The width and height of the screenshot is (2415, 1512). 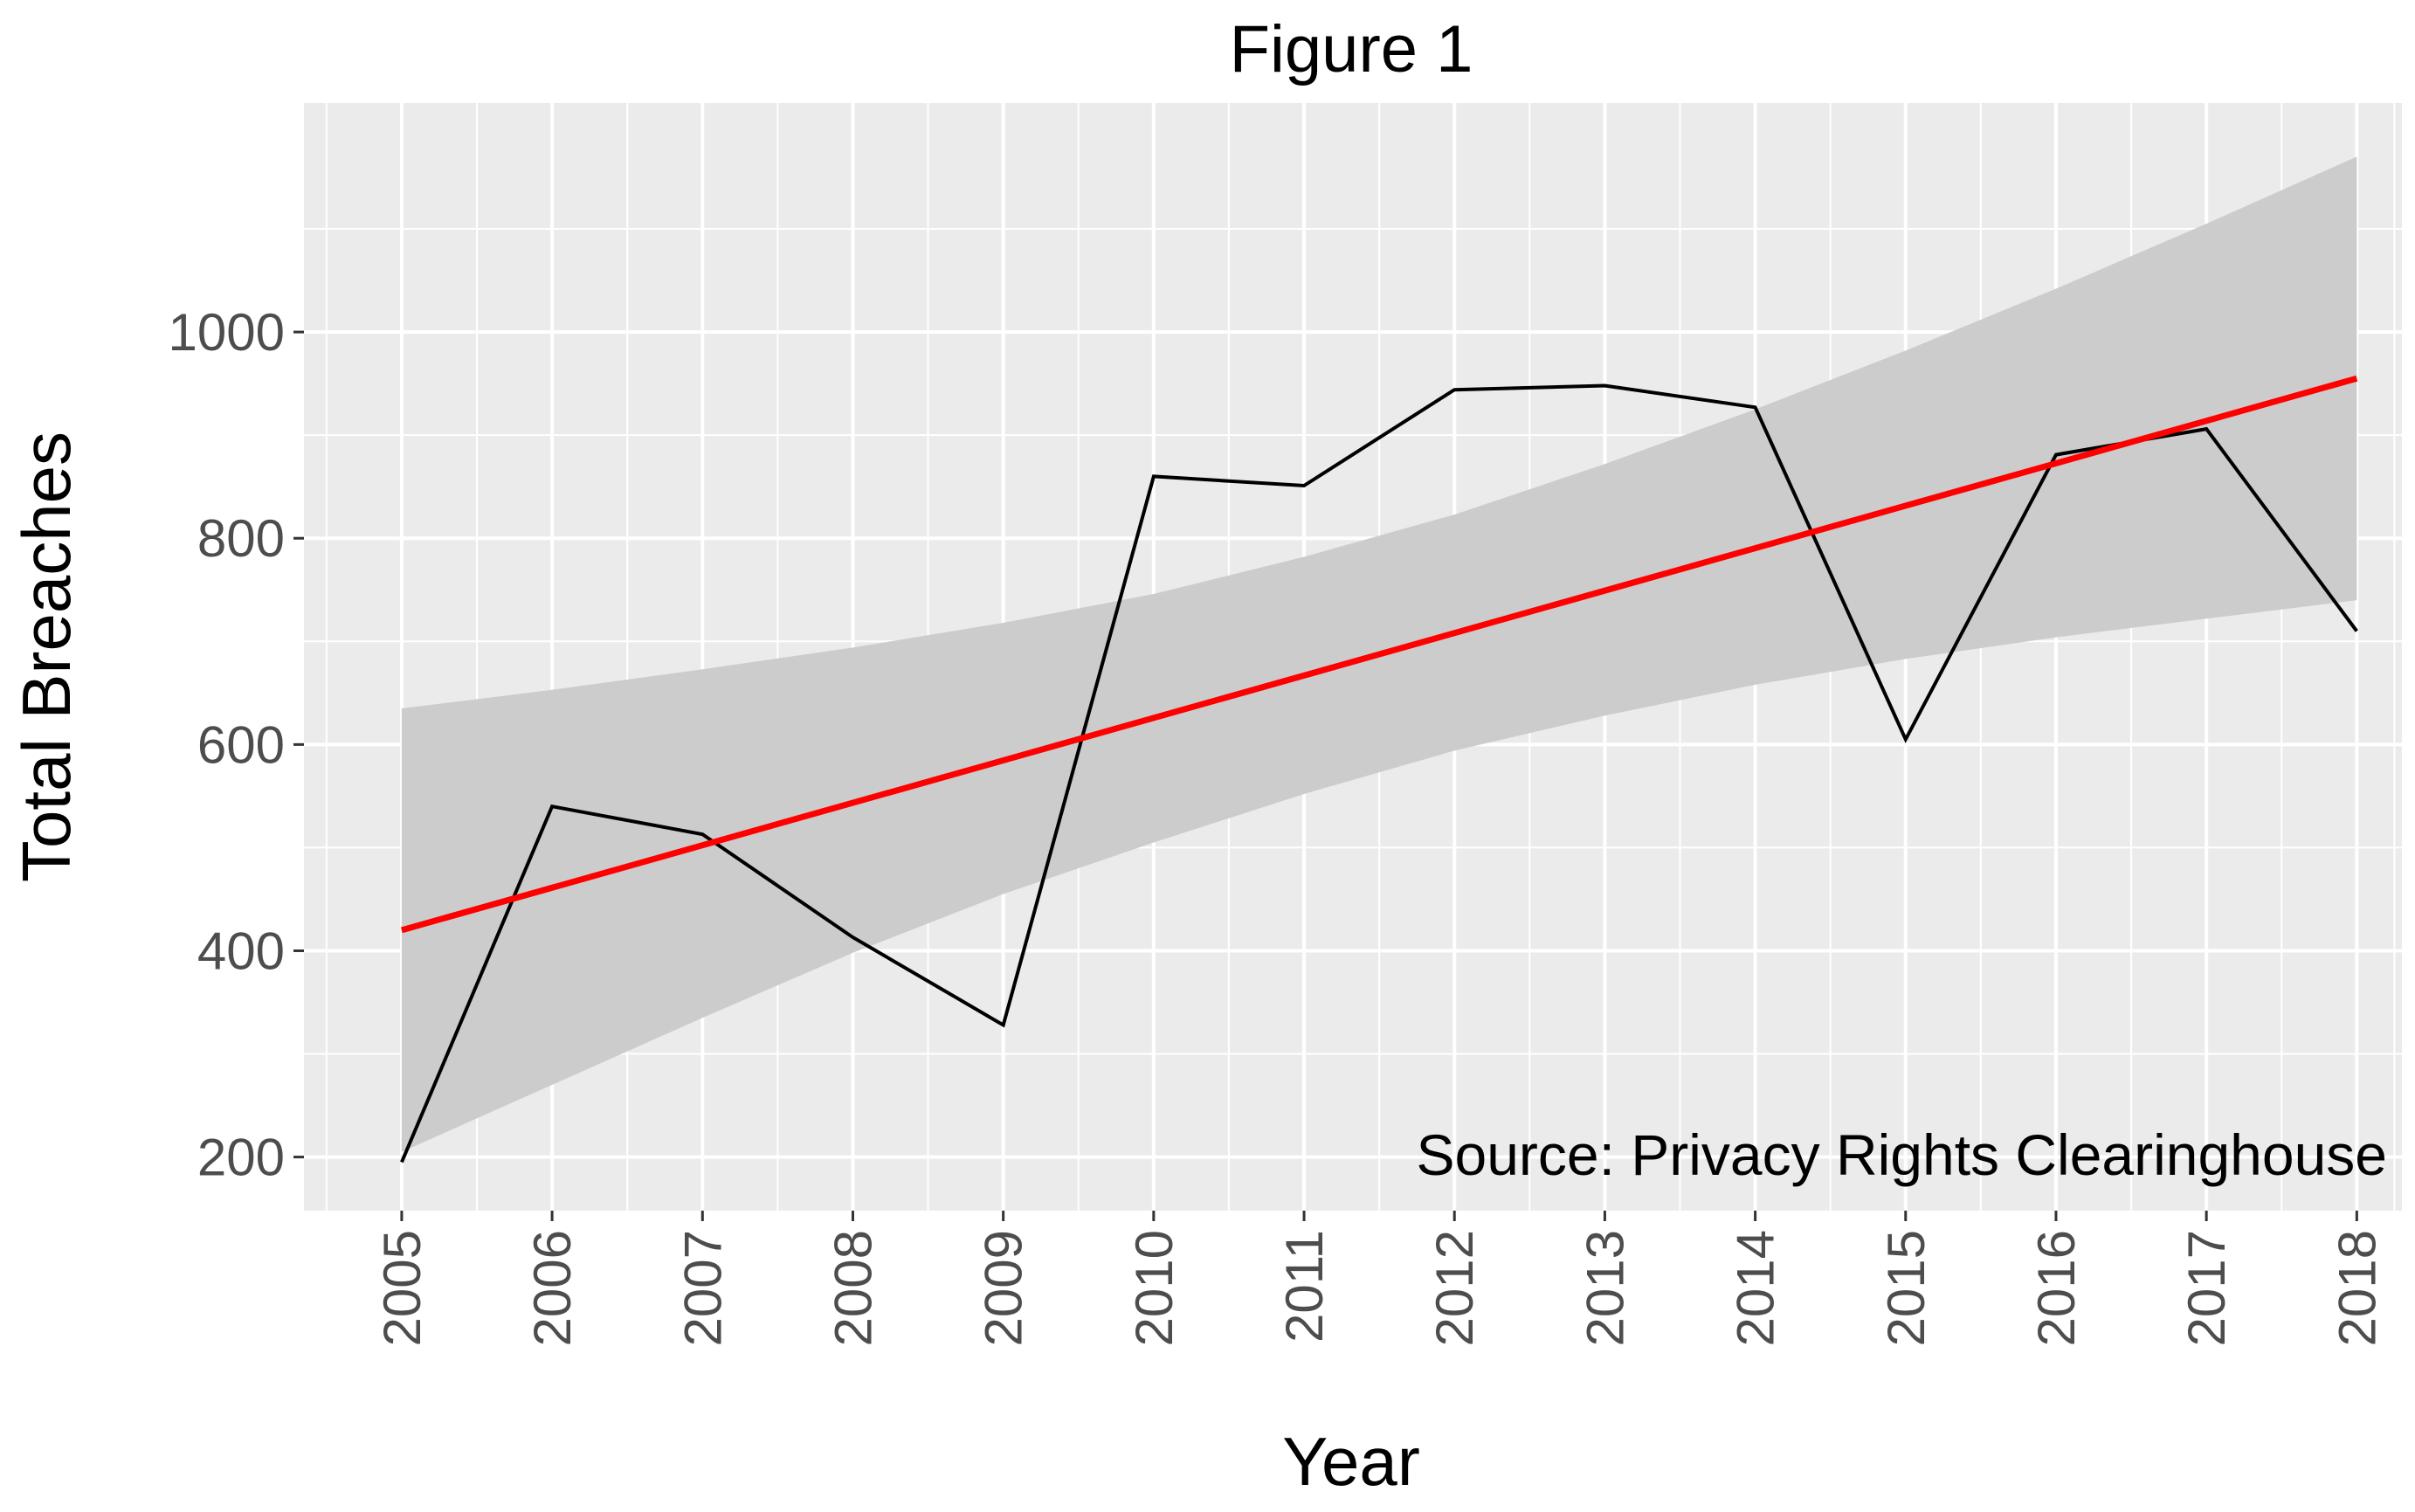 I want to click on x-tick-label-2005: 2005, so click(x=402, y=1288).